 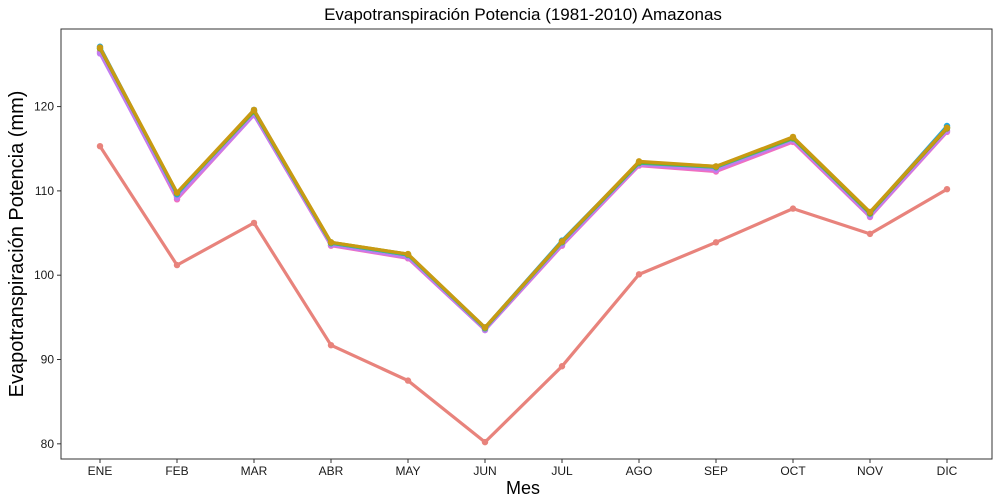 What do you see at coordinates (331, 471) in the screenshot?
I see `x-tick-label: ABR` at bounding box center [331, 471].